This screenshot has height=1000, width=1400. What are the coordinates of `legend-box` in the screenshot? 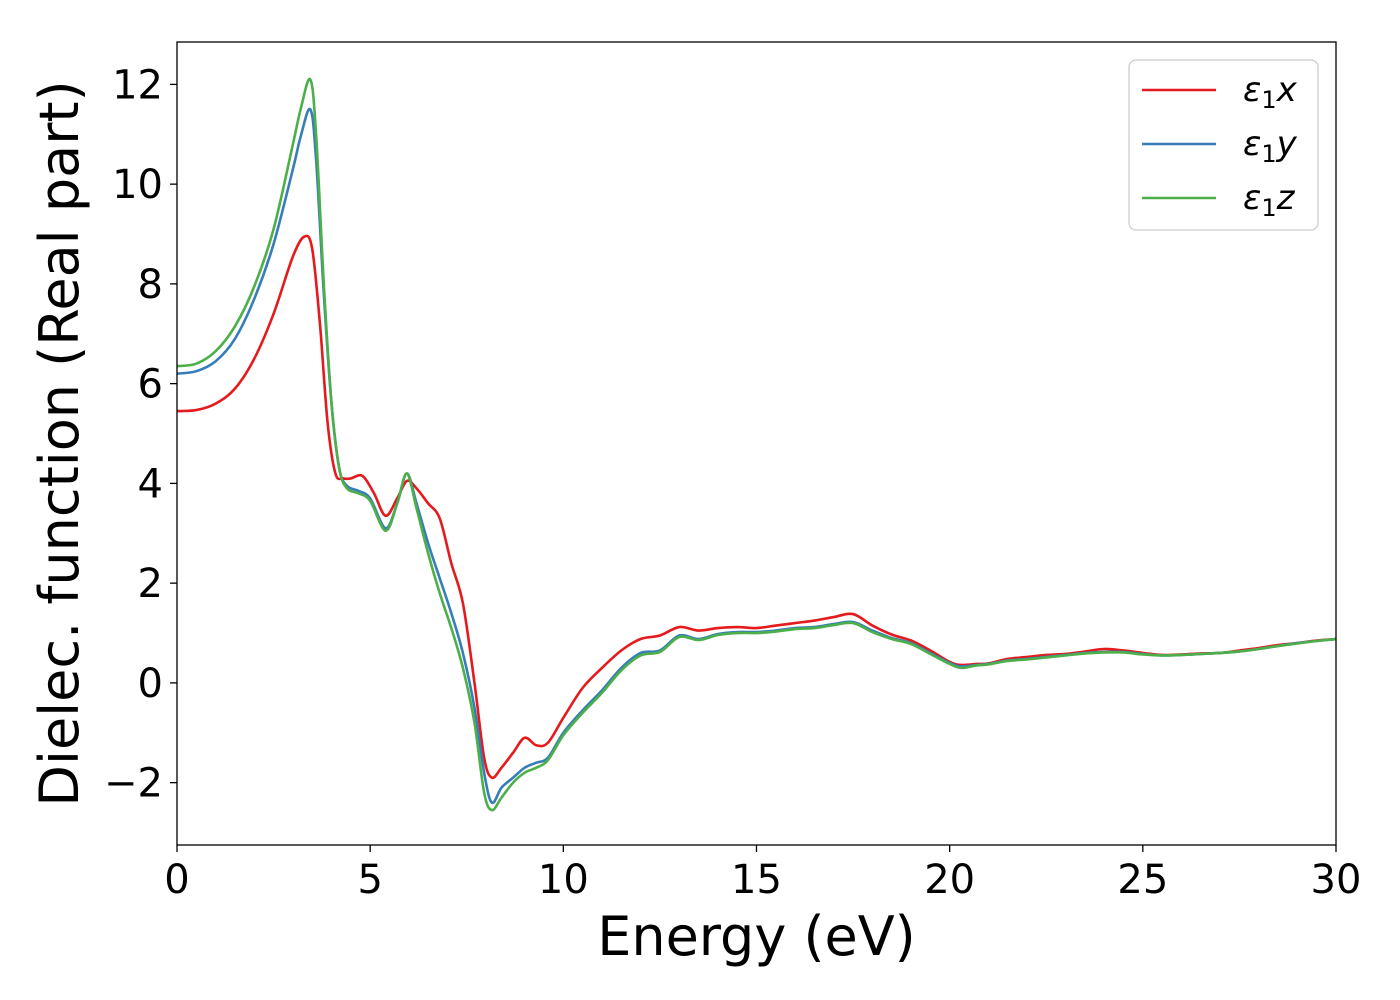 It's located at (1223, 145).